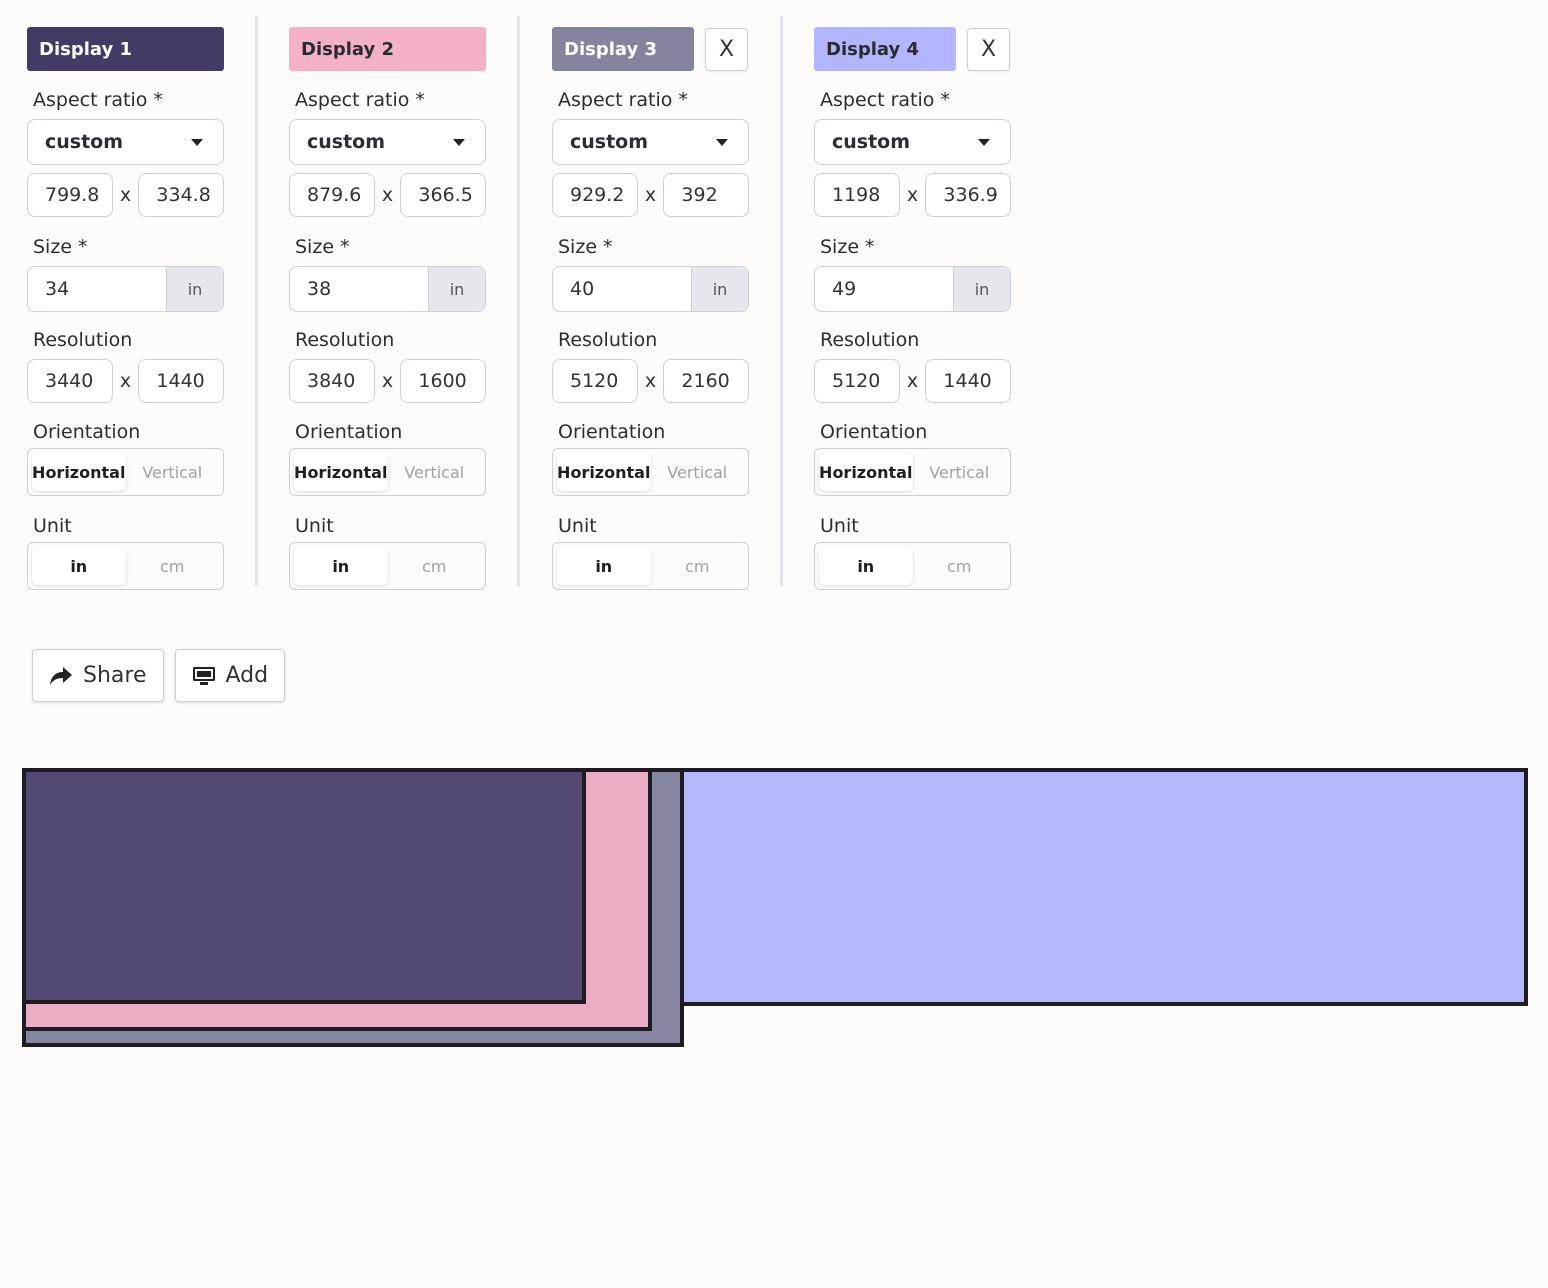 The height and width of the screenshot is (1288, 1548). I want to click on resolution-inputs: 5120 x 2160, so click(650, 381).